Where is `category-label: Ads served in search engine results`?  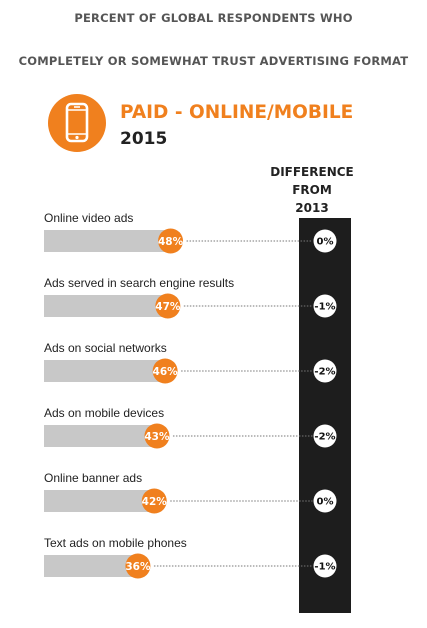 category-label: Ads served in search engine results is located at coordinates (139, 283).